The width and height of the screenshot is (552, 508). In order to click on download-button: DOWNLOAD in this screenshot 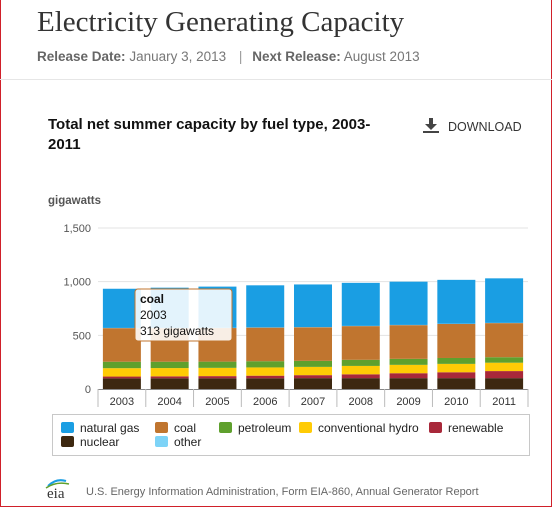, I will do `click(472, 127)`.